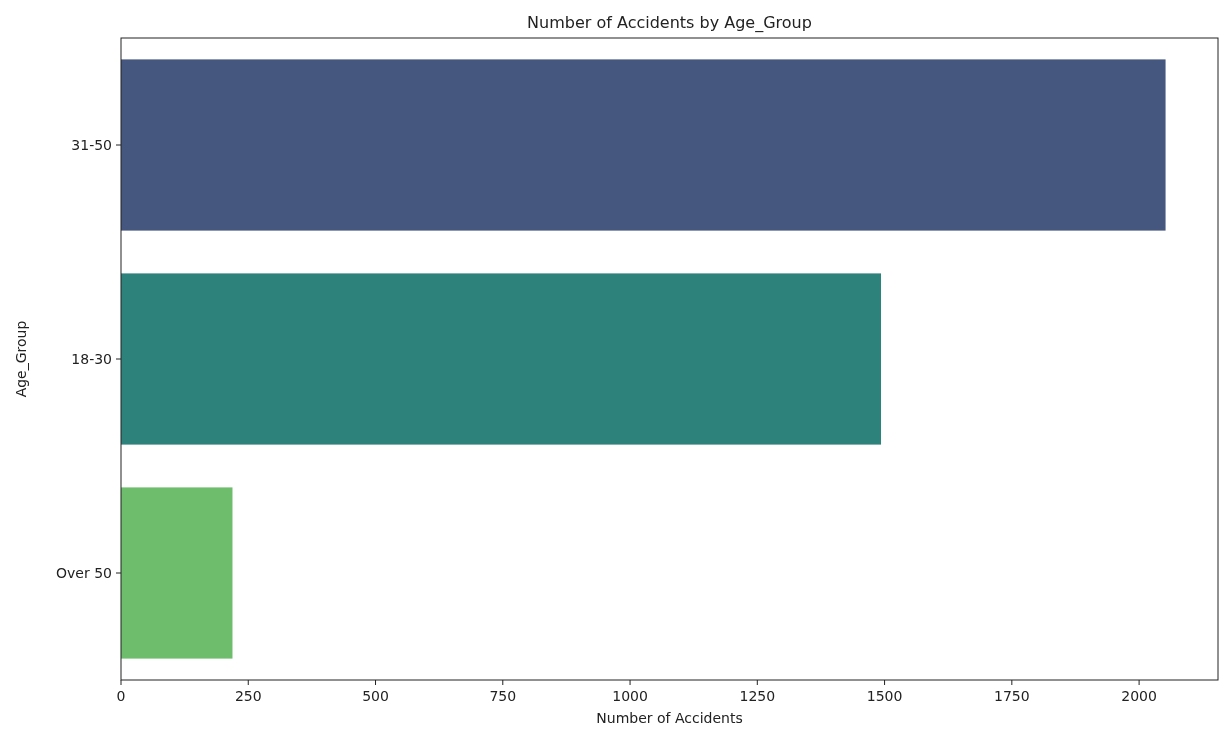 The height and width of the screenshot is (733, 1232). What do you see at coordinates (503, 696) in the screenshot?
I see `x-tick-label: 750` at bounding box center [503, 696].